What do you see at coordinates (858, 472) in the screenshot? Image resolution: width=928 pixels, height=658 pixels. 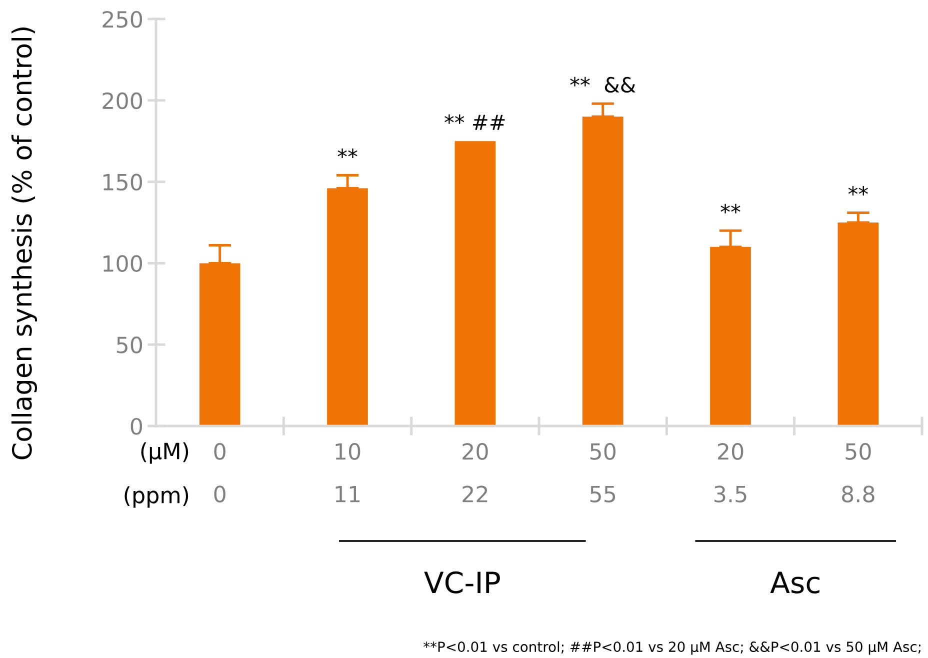 I see `x-tick-label: 50 8.8` at bounding box center [858, 472].